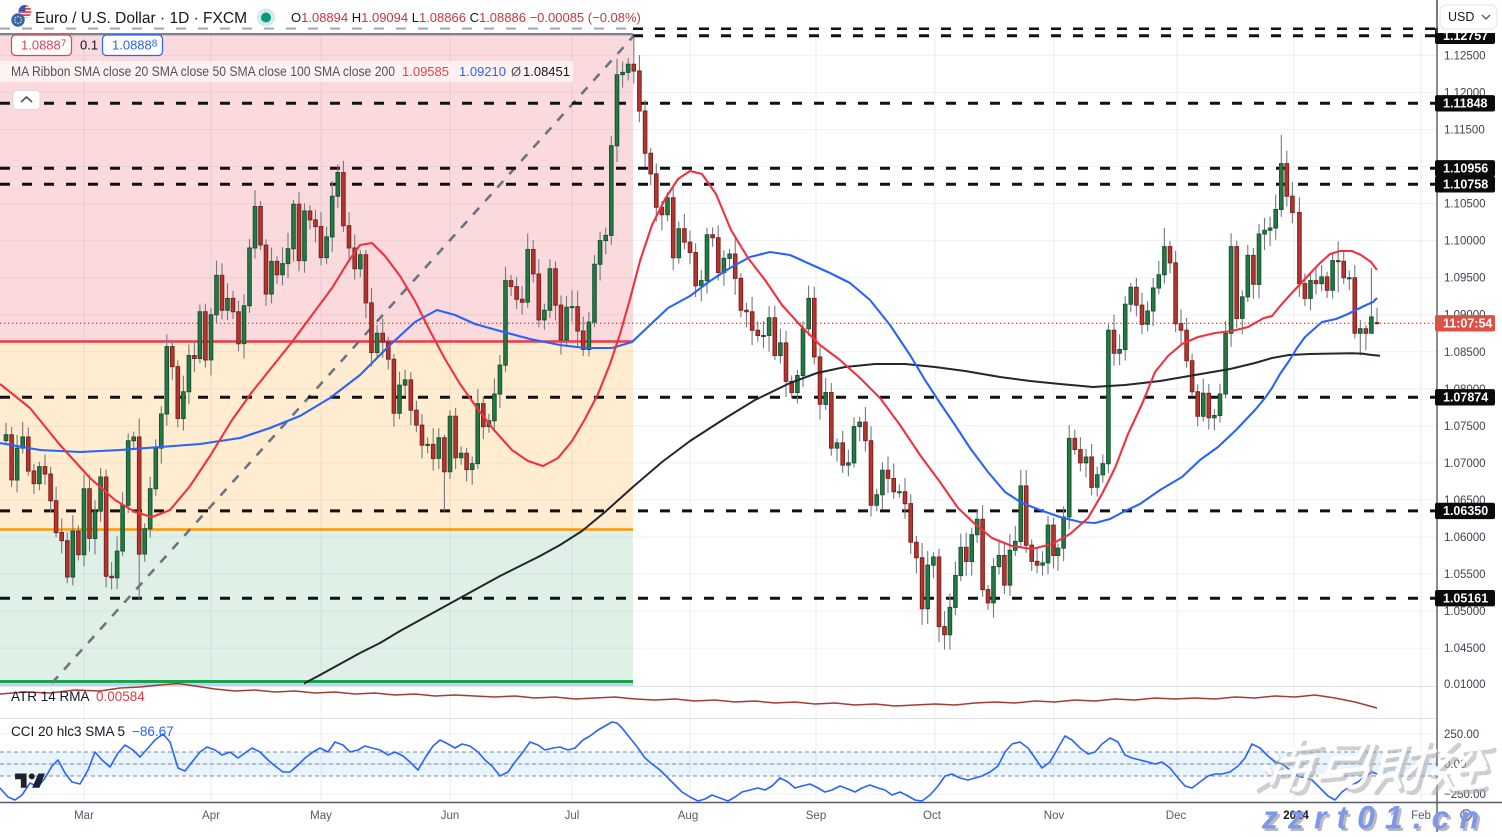 Image resolution: width=1502 pixels, height=837 pixels. I want to click on svg-text: 1.08451, so click(546, 71).